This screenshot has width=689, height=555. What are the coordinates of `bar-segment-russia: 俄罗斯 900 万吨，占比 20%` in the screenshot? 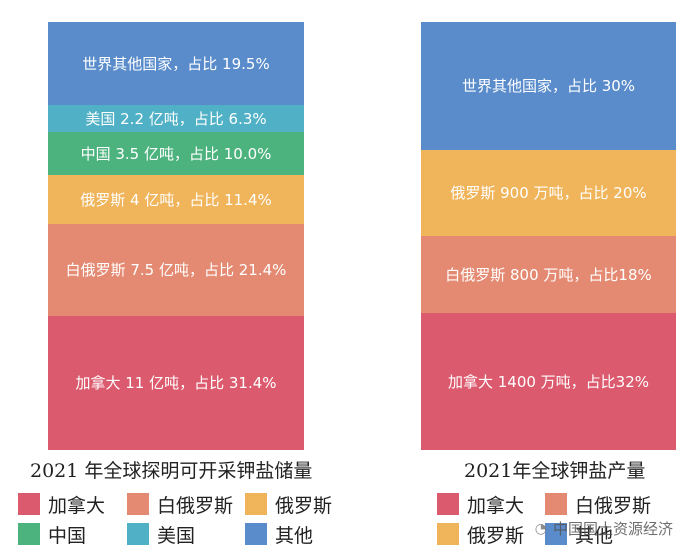 It's located at (548, 193).